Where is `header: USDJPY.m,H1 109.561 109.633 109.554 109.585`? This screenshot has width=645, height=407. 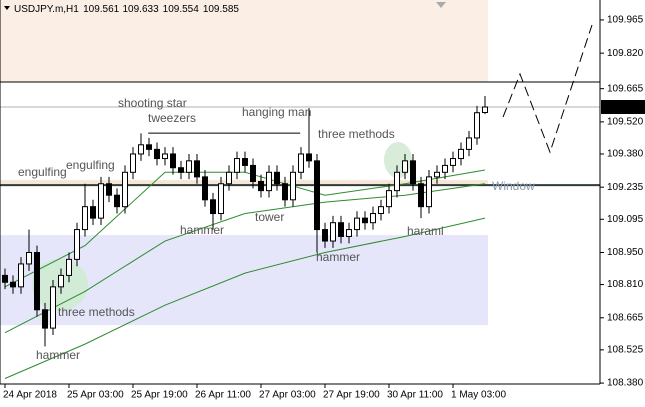
header: USDJPY.m,H1 109.561 109.633 109.554 109.585 is located at coordinates (126, 9).